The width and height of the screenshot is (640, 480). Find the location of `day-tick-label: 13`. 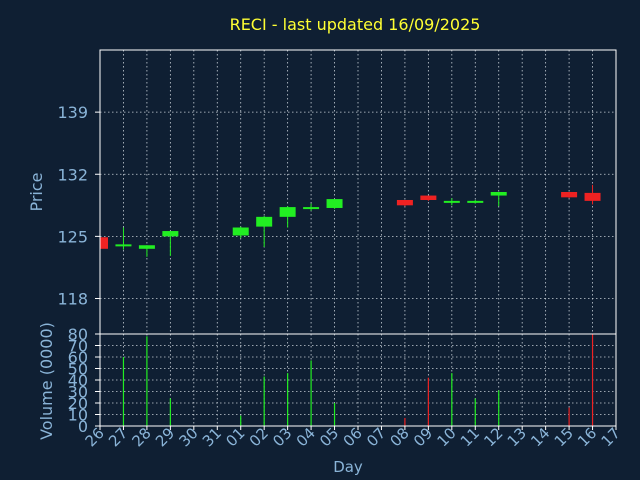

day-tick-label: 13 is located at coordinates (517, 437).